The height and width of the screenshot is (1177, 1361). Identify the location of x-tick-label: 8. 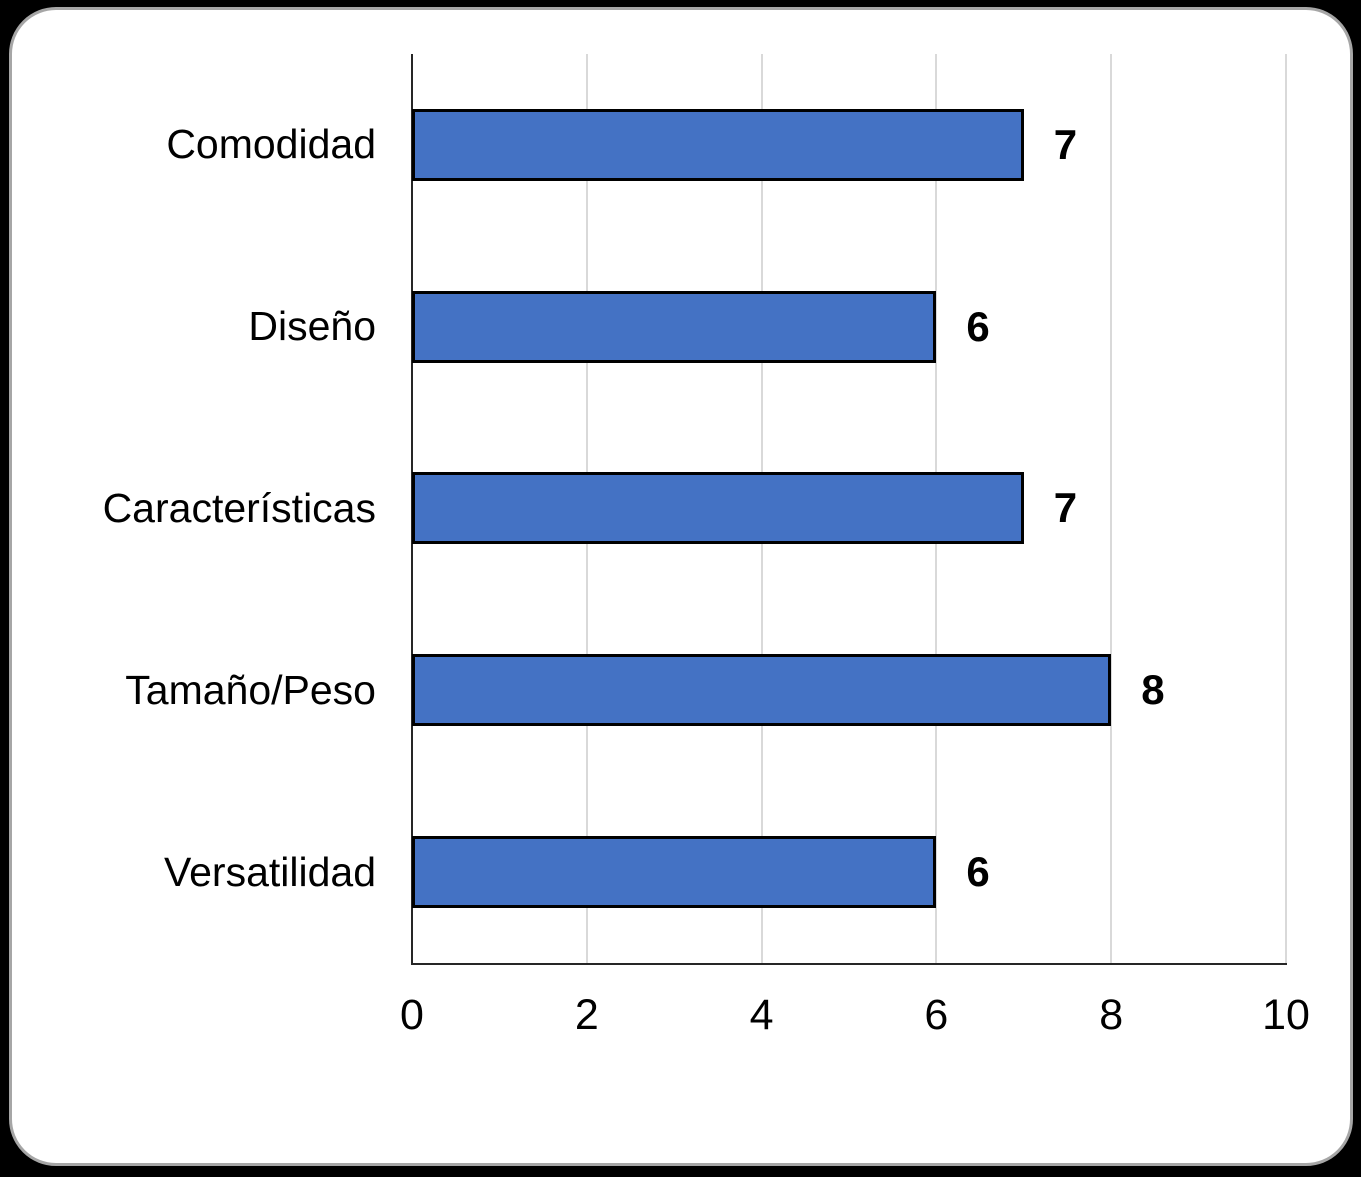
(1111, 1015).